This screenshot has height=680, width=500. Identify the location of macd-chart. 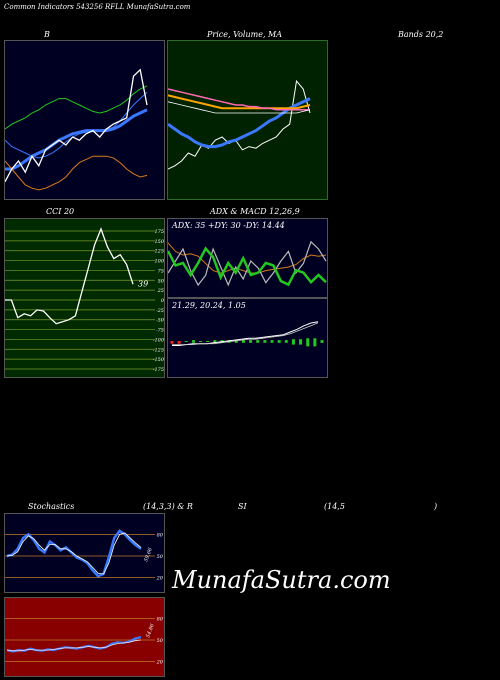
(247, 334).